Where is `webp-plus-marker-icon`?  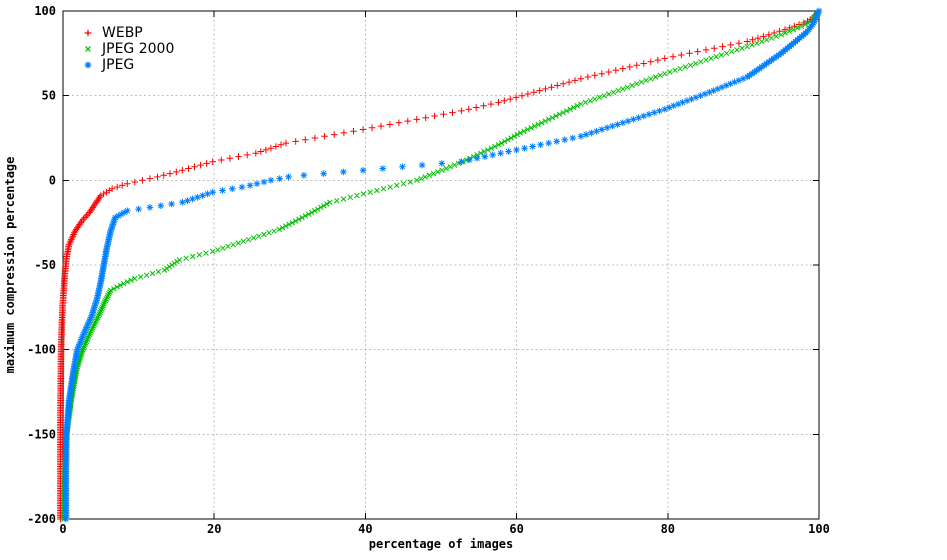
webp-plus-marker-icon is located at coordinates (88, 33).